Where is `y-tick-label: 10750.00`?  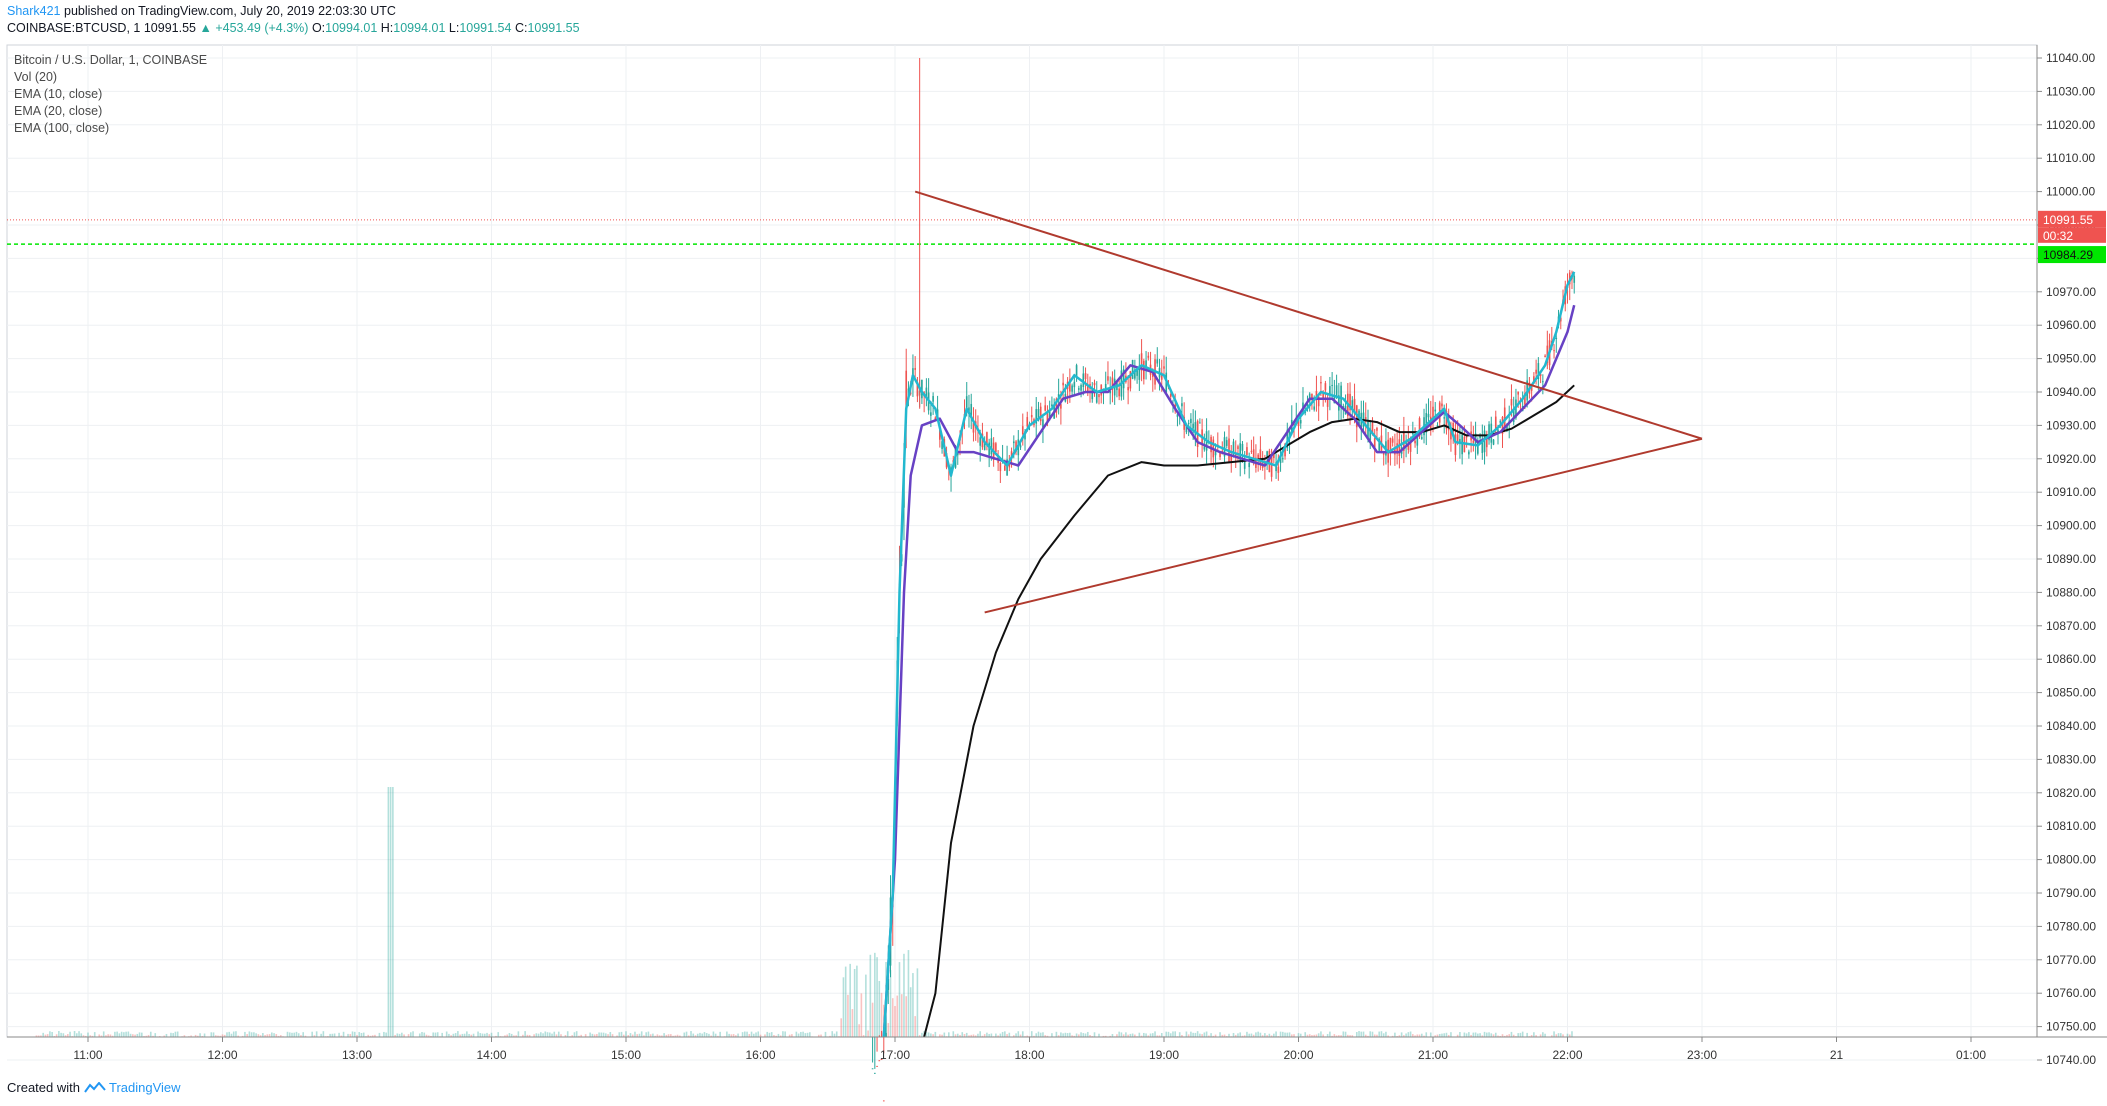
y-tick-label: 10750.00 is located at coordinates (2071, 1027).